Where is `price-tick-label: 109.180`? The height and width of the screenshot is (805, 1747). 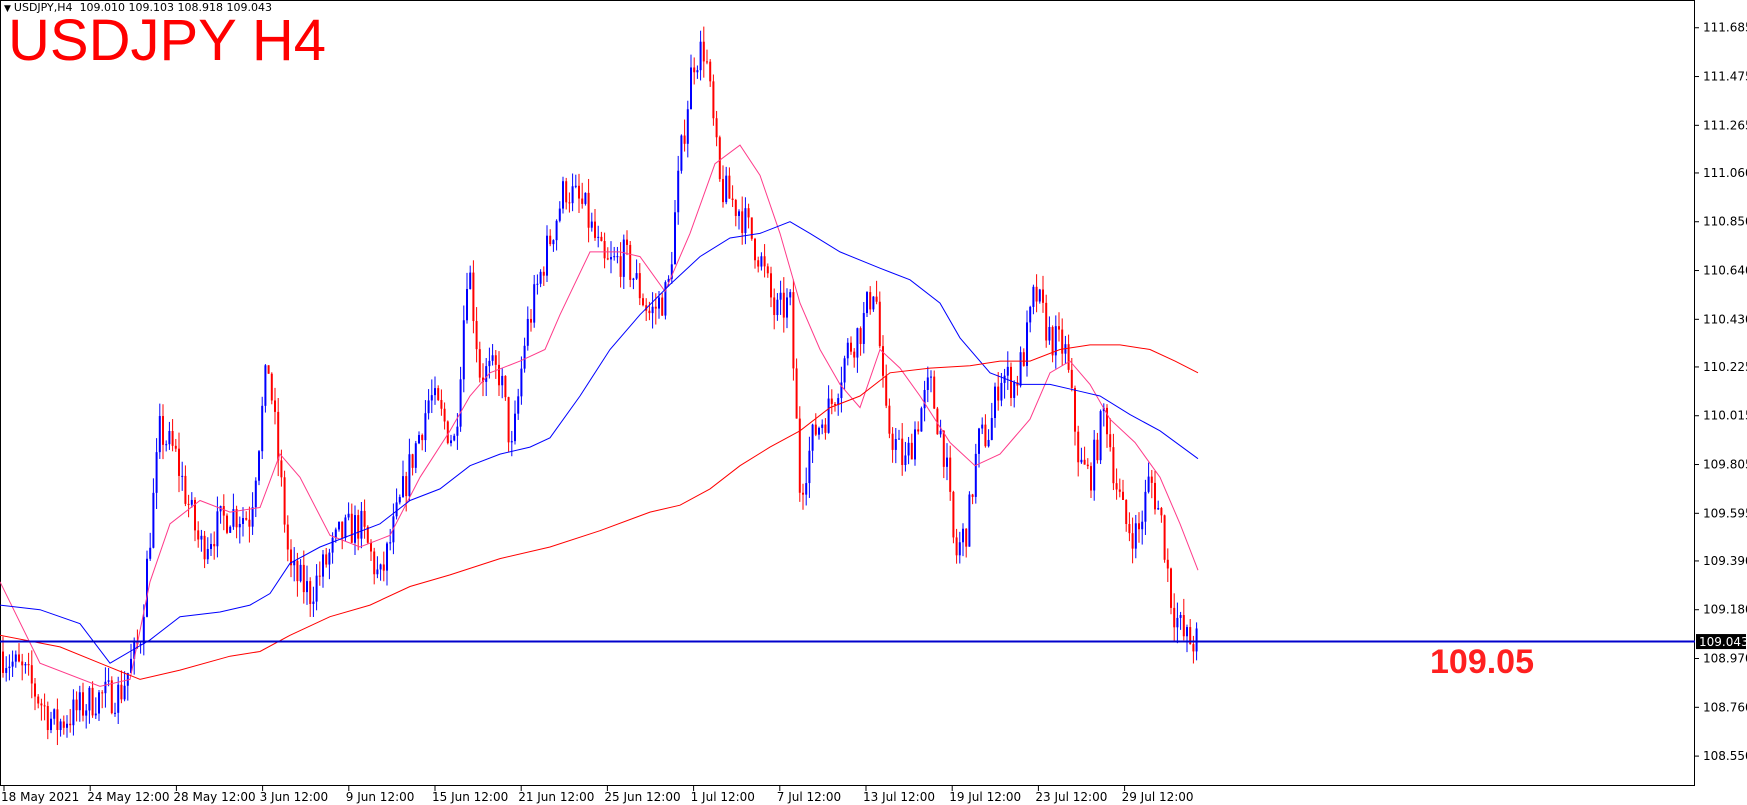 price-tick-label: 109.180 is located at coordinates (1725, 610).